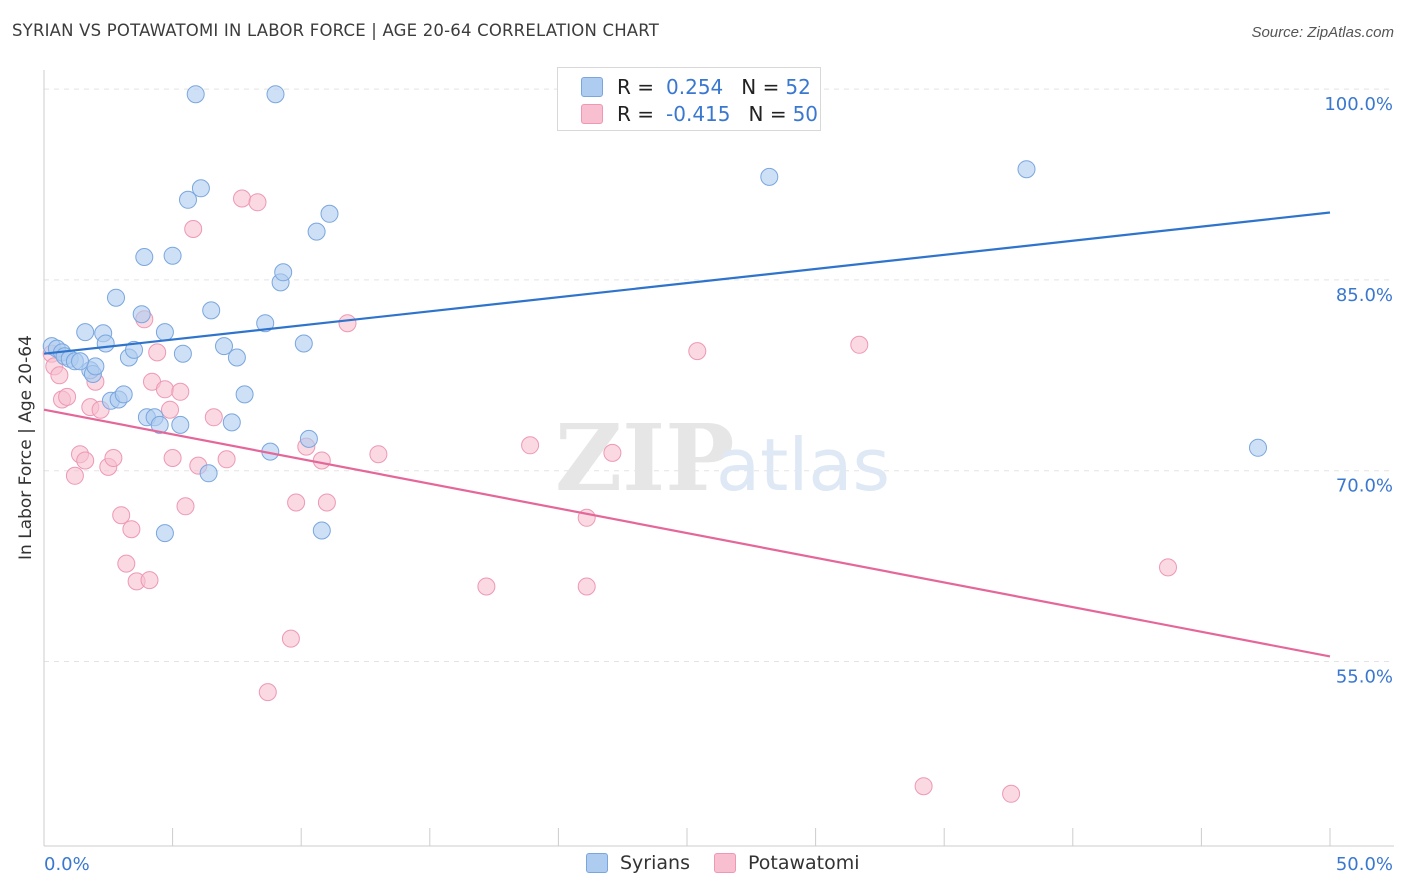 The width and height of the screenshot is (1406, 892). Describe the element at coordinates (803, 465) in the screenshot. I see `watermark-atlas: atlas` at that location.